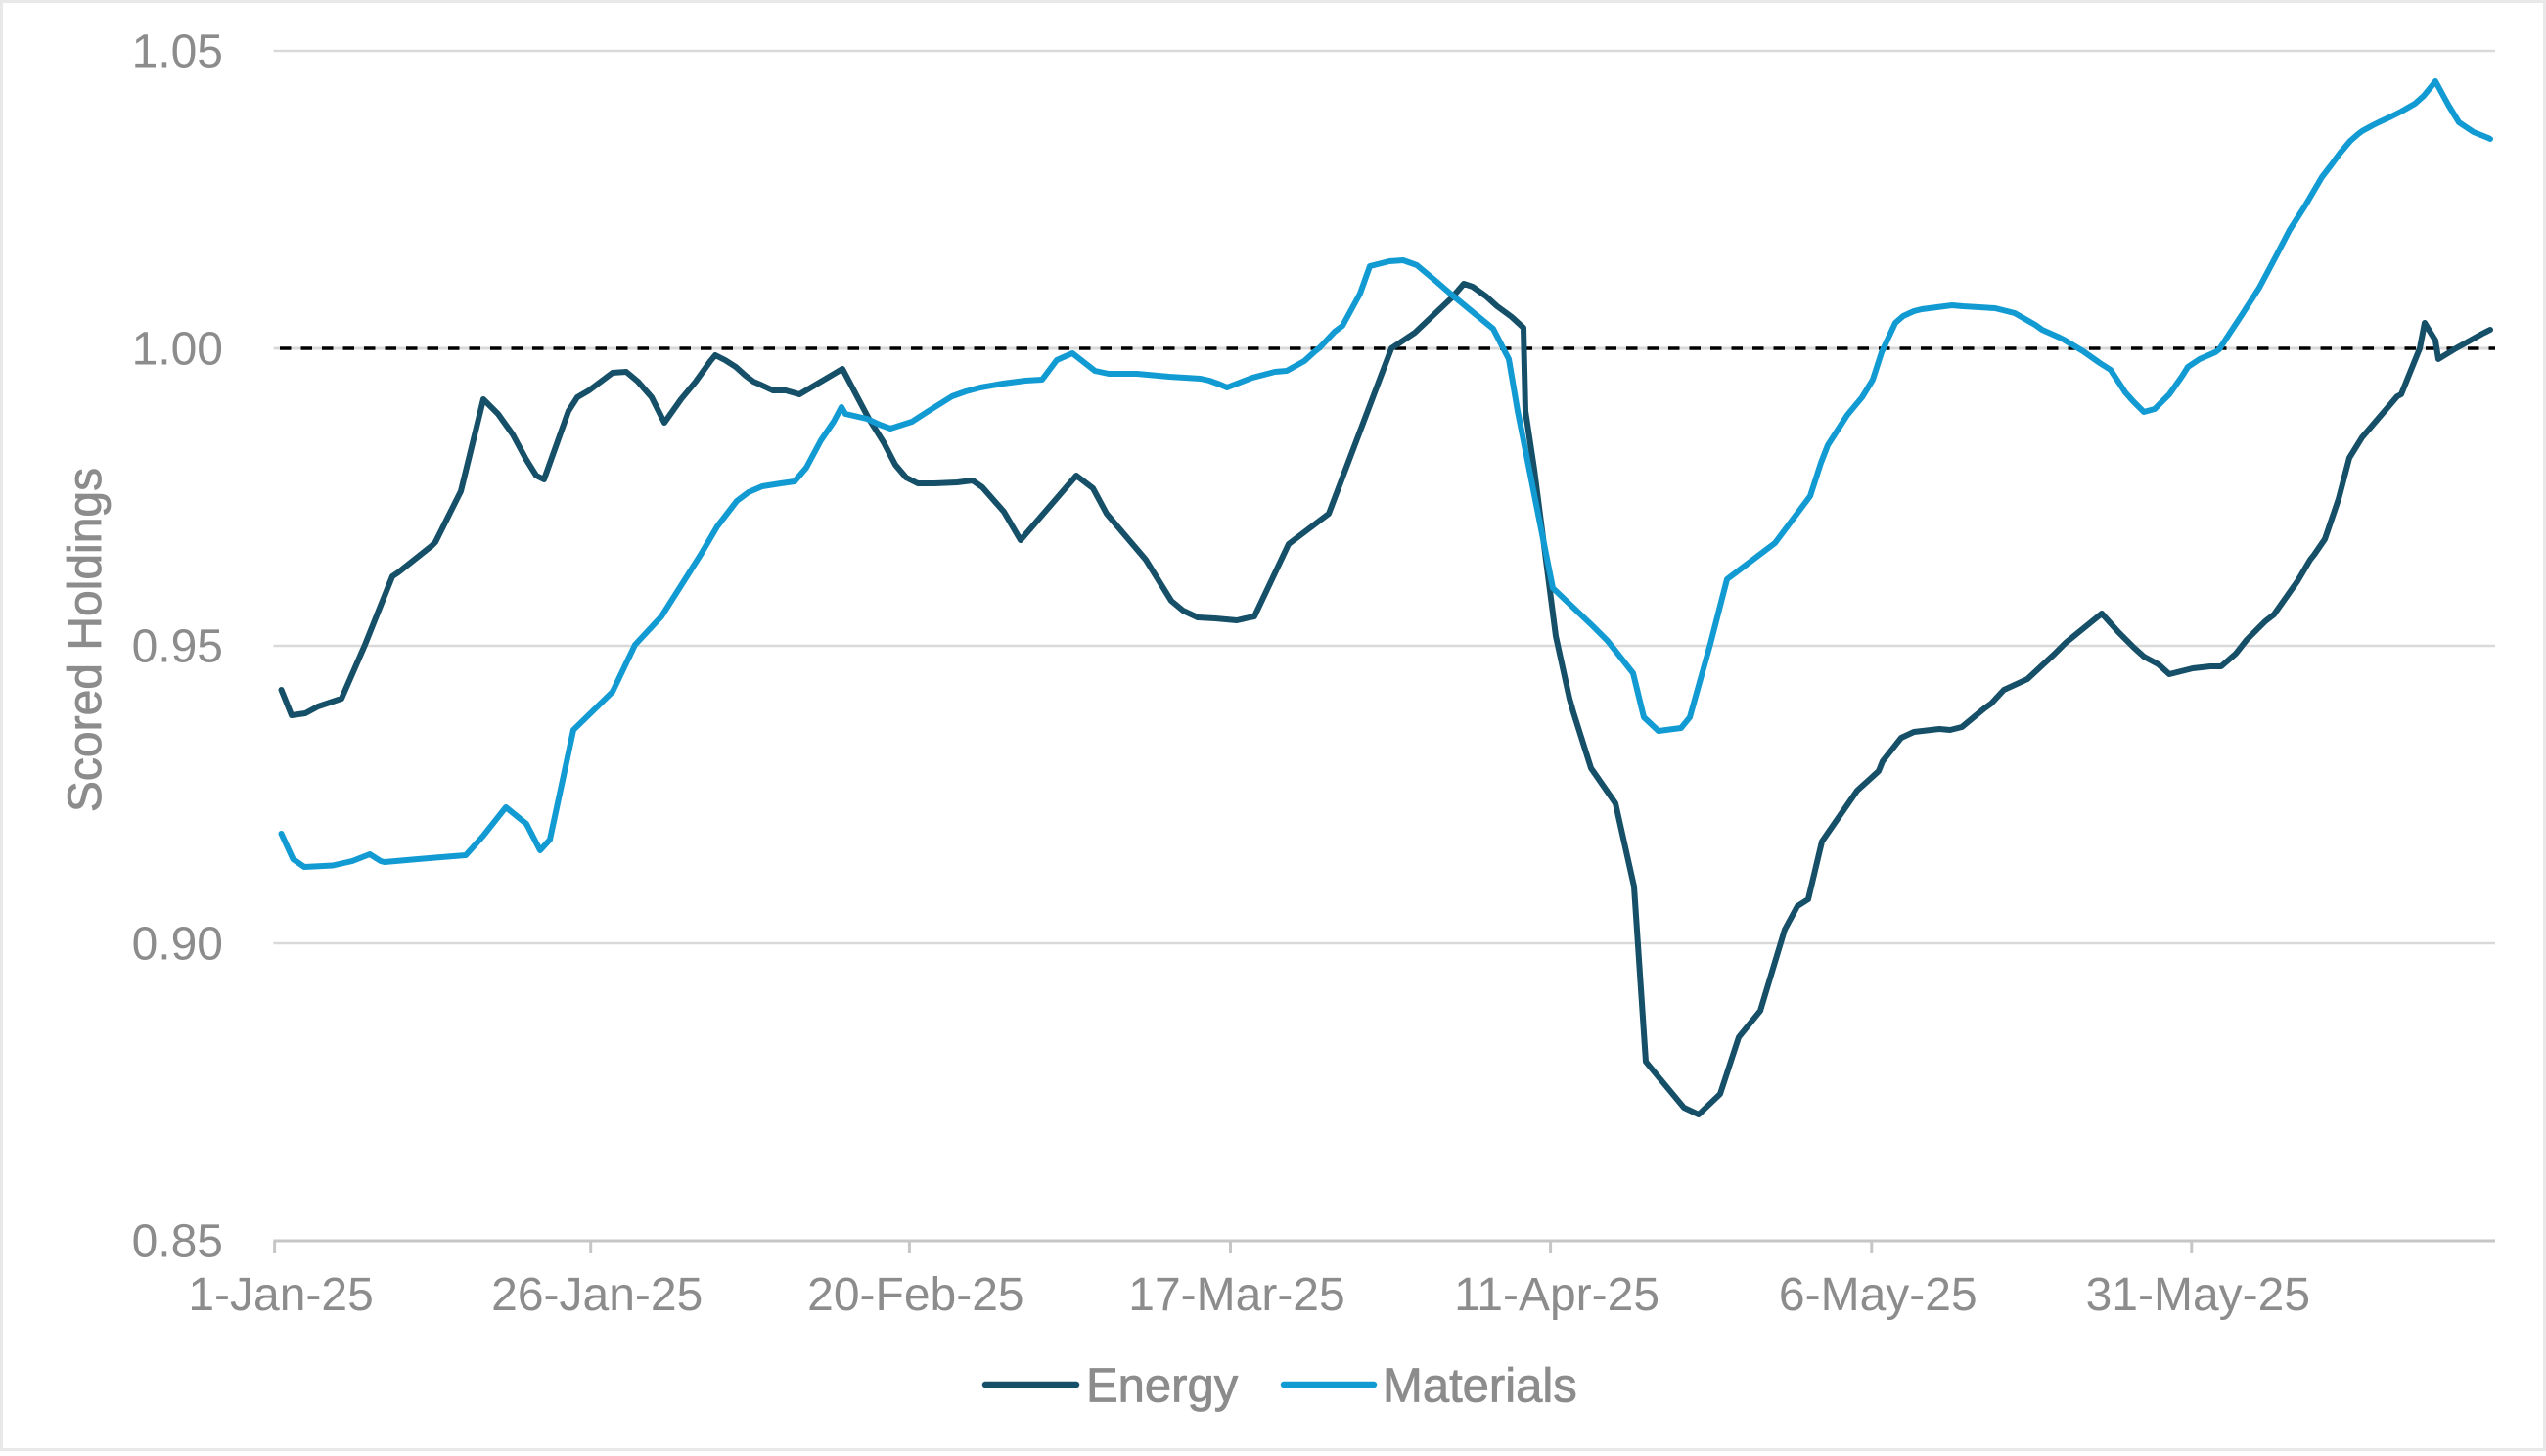 This screenshot has width=2546, height=1456. Describe the element at coordinates (1480, 1386) in the screenshot. I see `svg-text: Materials` at that location.